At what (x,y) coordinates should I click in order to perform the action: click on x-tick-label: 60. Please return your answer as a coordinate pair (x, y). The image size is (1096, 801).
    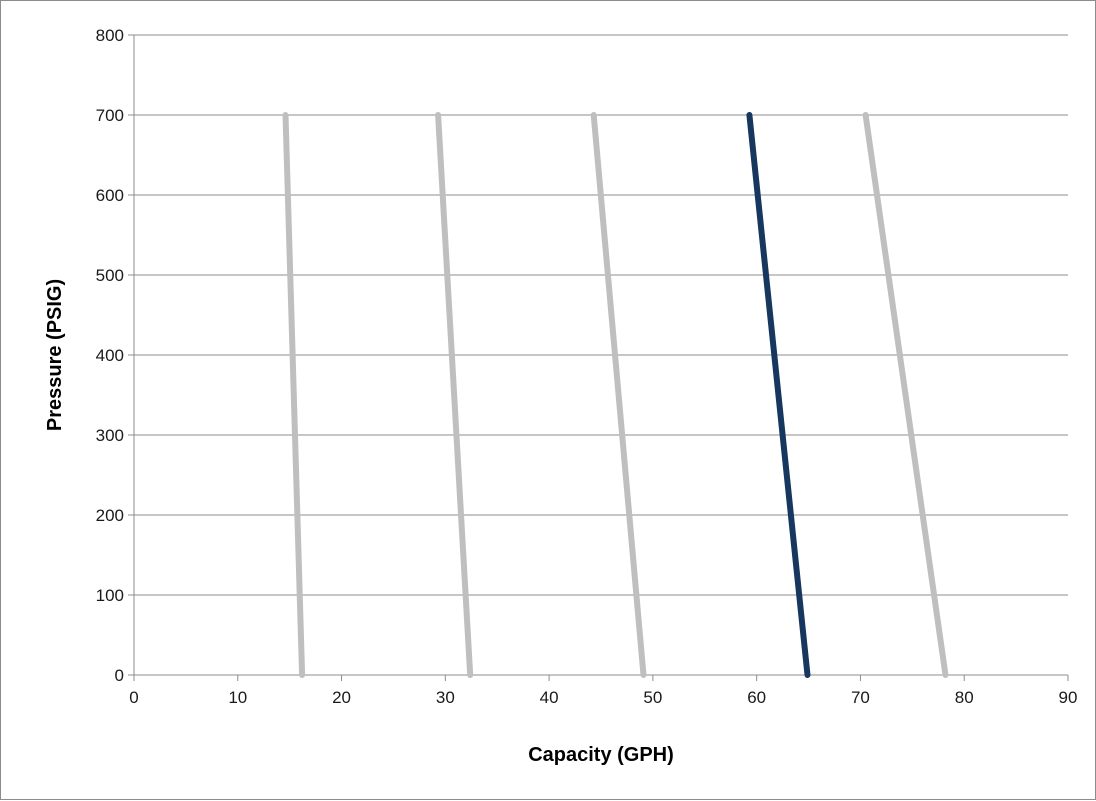
    Looking at the image, I should click on (756, 697).